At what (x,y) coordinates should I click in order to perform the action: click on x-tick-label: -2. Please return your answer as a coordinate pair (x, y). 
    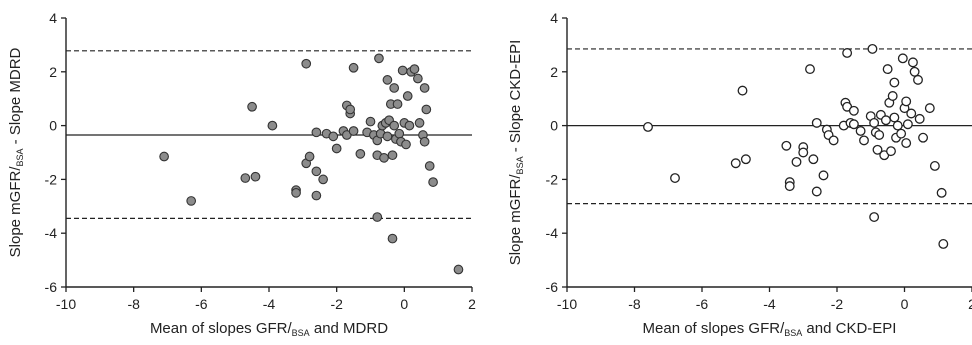
    Looking at the image, I should click on (837, 304).